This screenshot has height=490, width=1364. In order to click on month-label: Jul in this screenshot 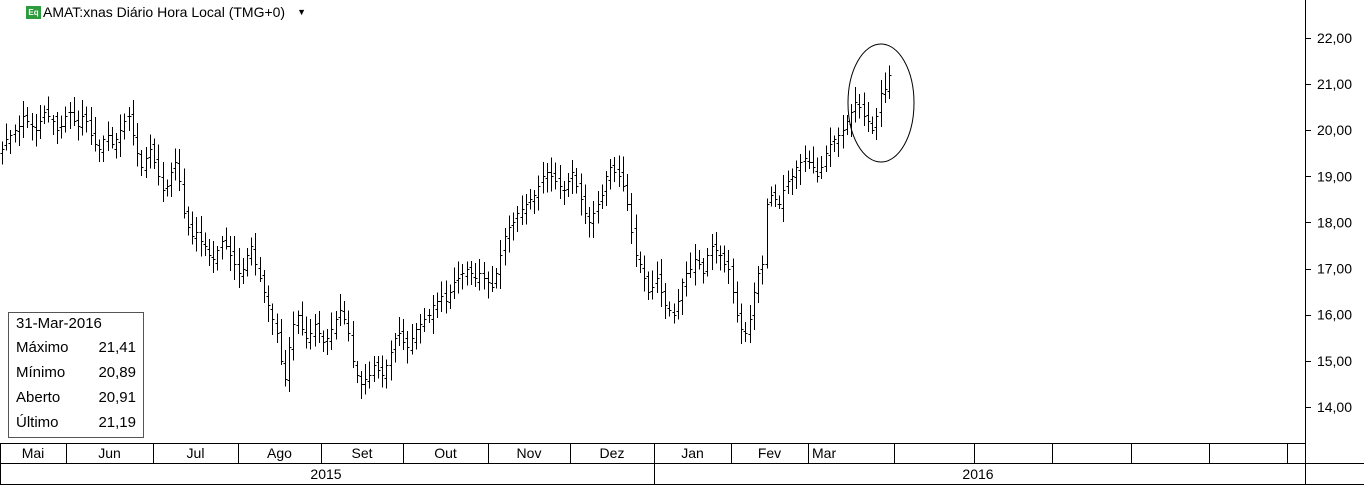, I will do `click(196, 453)`.